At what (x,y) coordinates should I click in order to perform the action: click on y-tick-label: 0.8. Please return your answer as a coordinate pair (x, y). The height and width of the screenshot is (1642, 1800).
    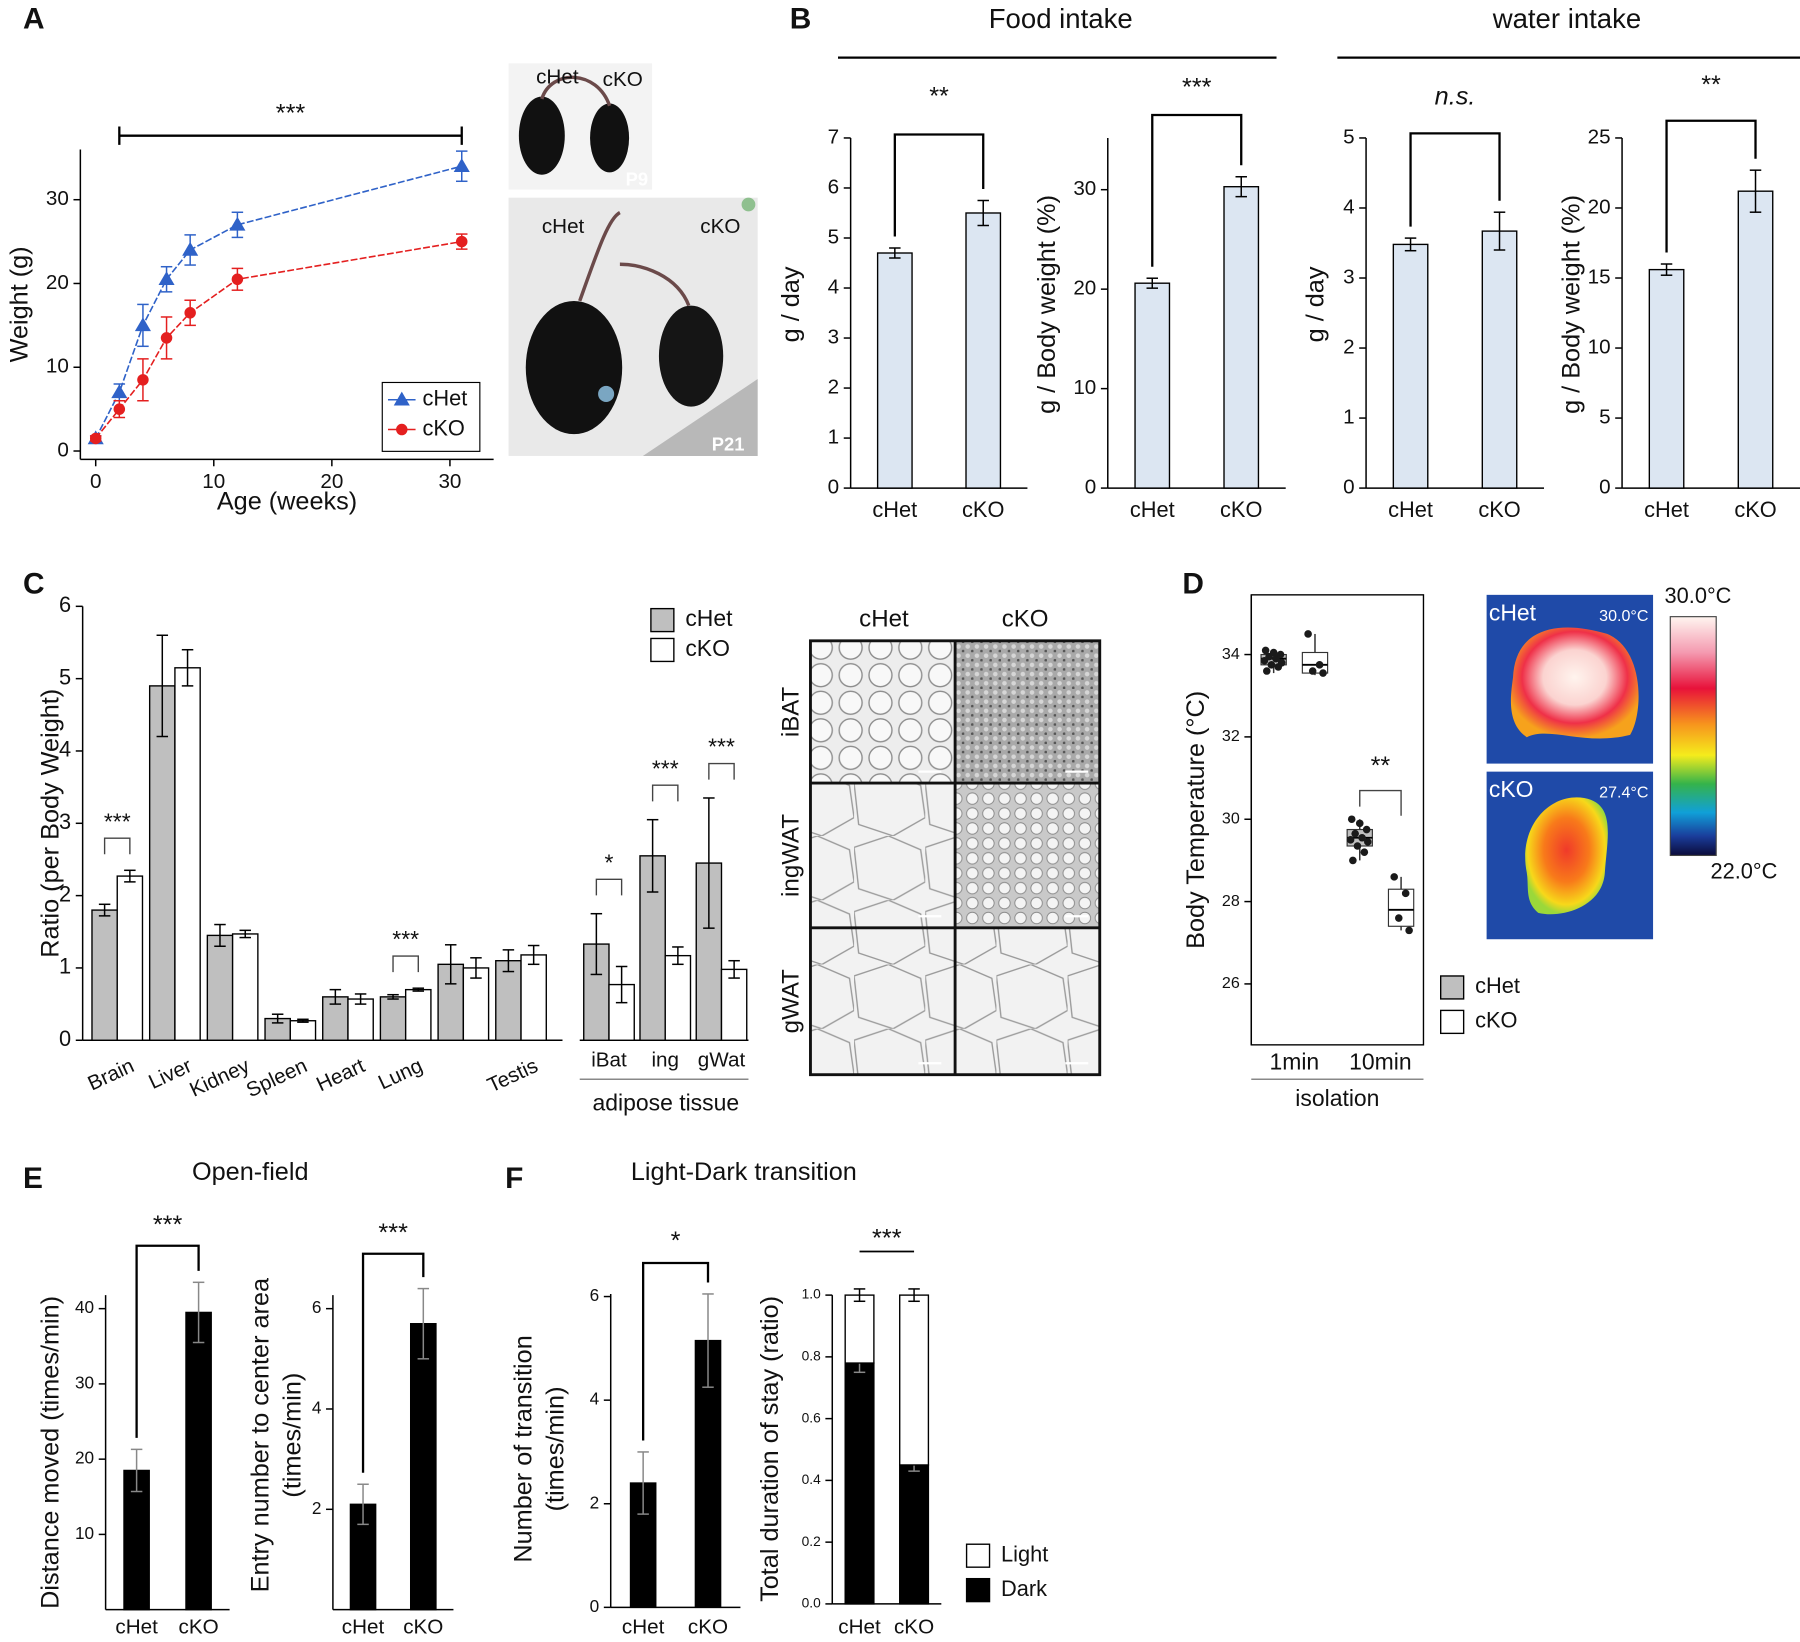
    Looking at the image, I should click on (811, 1356).